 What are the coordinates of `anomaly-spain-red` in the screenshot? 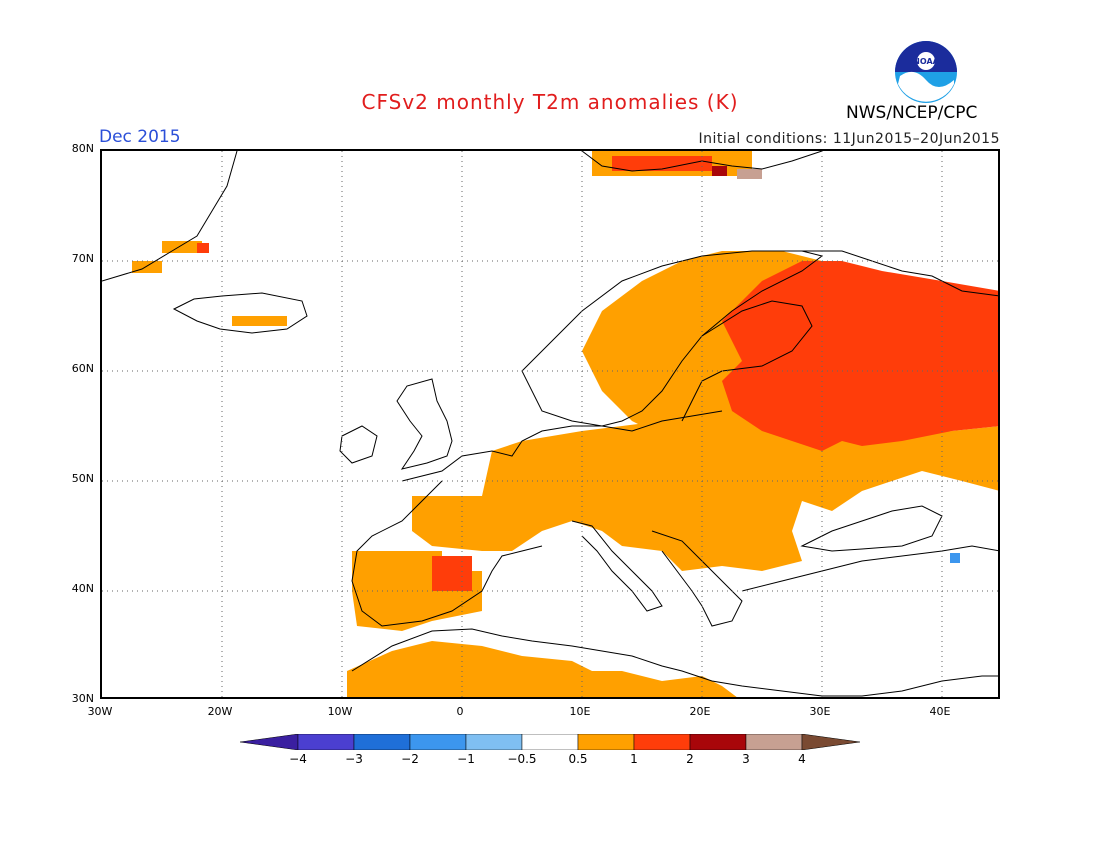 It's located at (452, 573).